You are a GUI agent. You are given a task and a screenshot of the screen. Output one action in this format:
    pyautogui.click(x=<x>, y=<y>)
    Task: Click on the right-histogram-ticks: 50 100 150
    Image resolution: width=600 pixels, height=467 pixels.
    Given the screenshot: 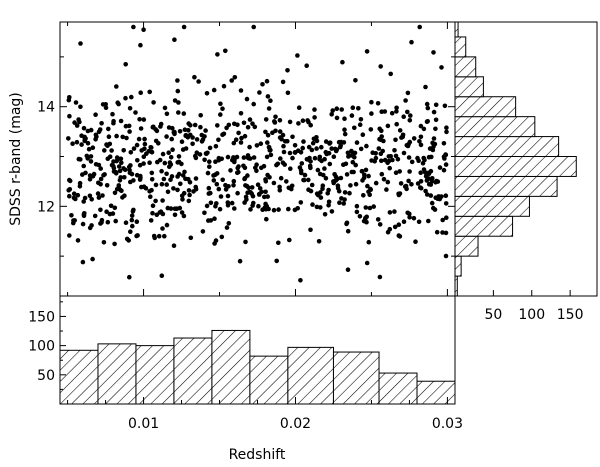 What is the action you would take?
    pyautogui.click(x=534, y=306)
    